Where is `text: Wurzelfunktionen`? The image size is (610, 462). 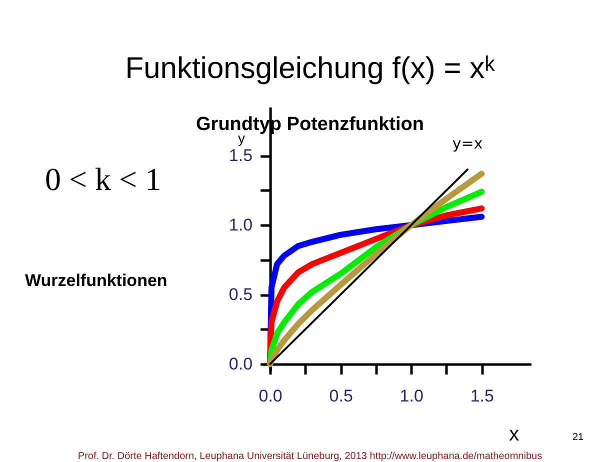 text: Wurzelfunktionen is located at coordinates (96, 280).